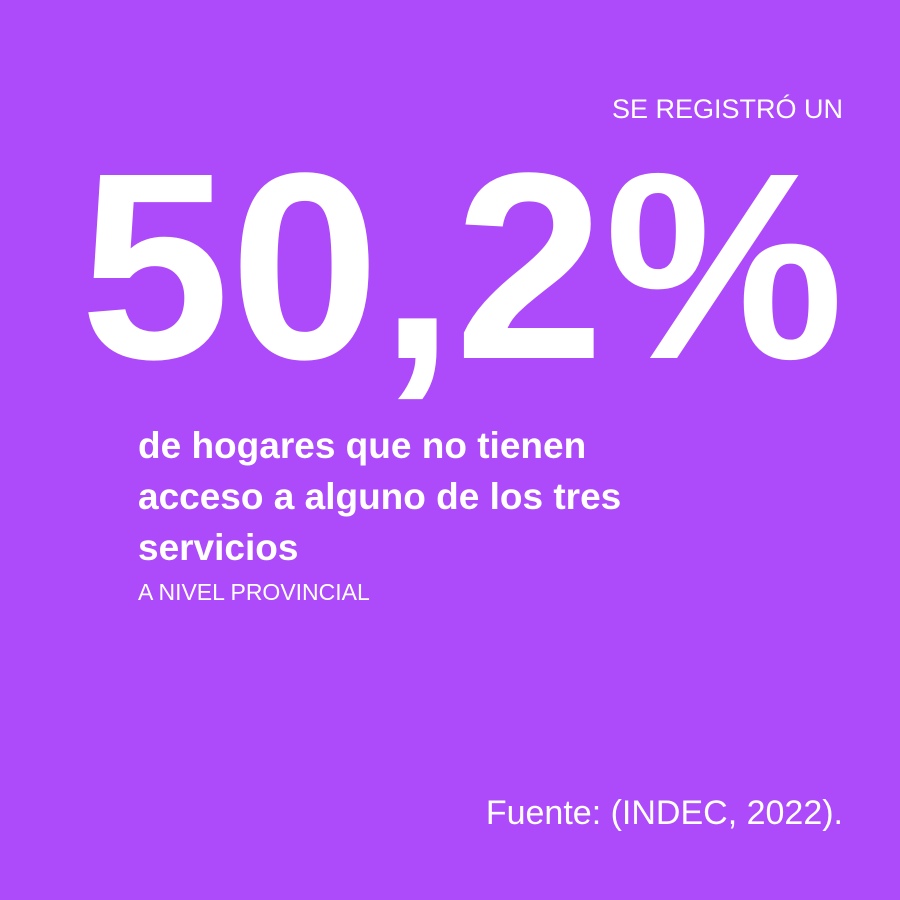 The height and width of the screenshot is (900, 900). Describe the element at coordinates (254, 592) in the screenshot. I see `note: A NIVEL PROVINCIAL` at that location.